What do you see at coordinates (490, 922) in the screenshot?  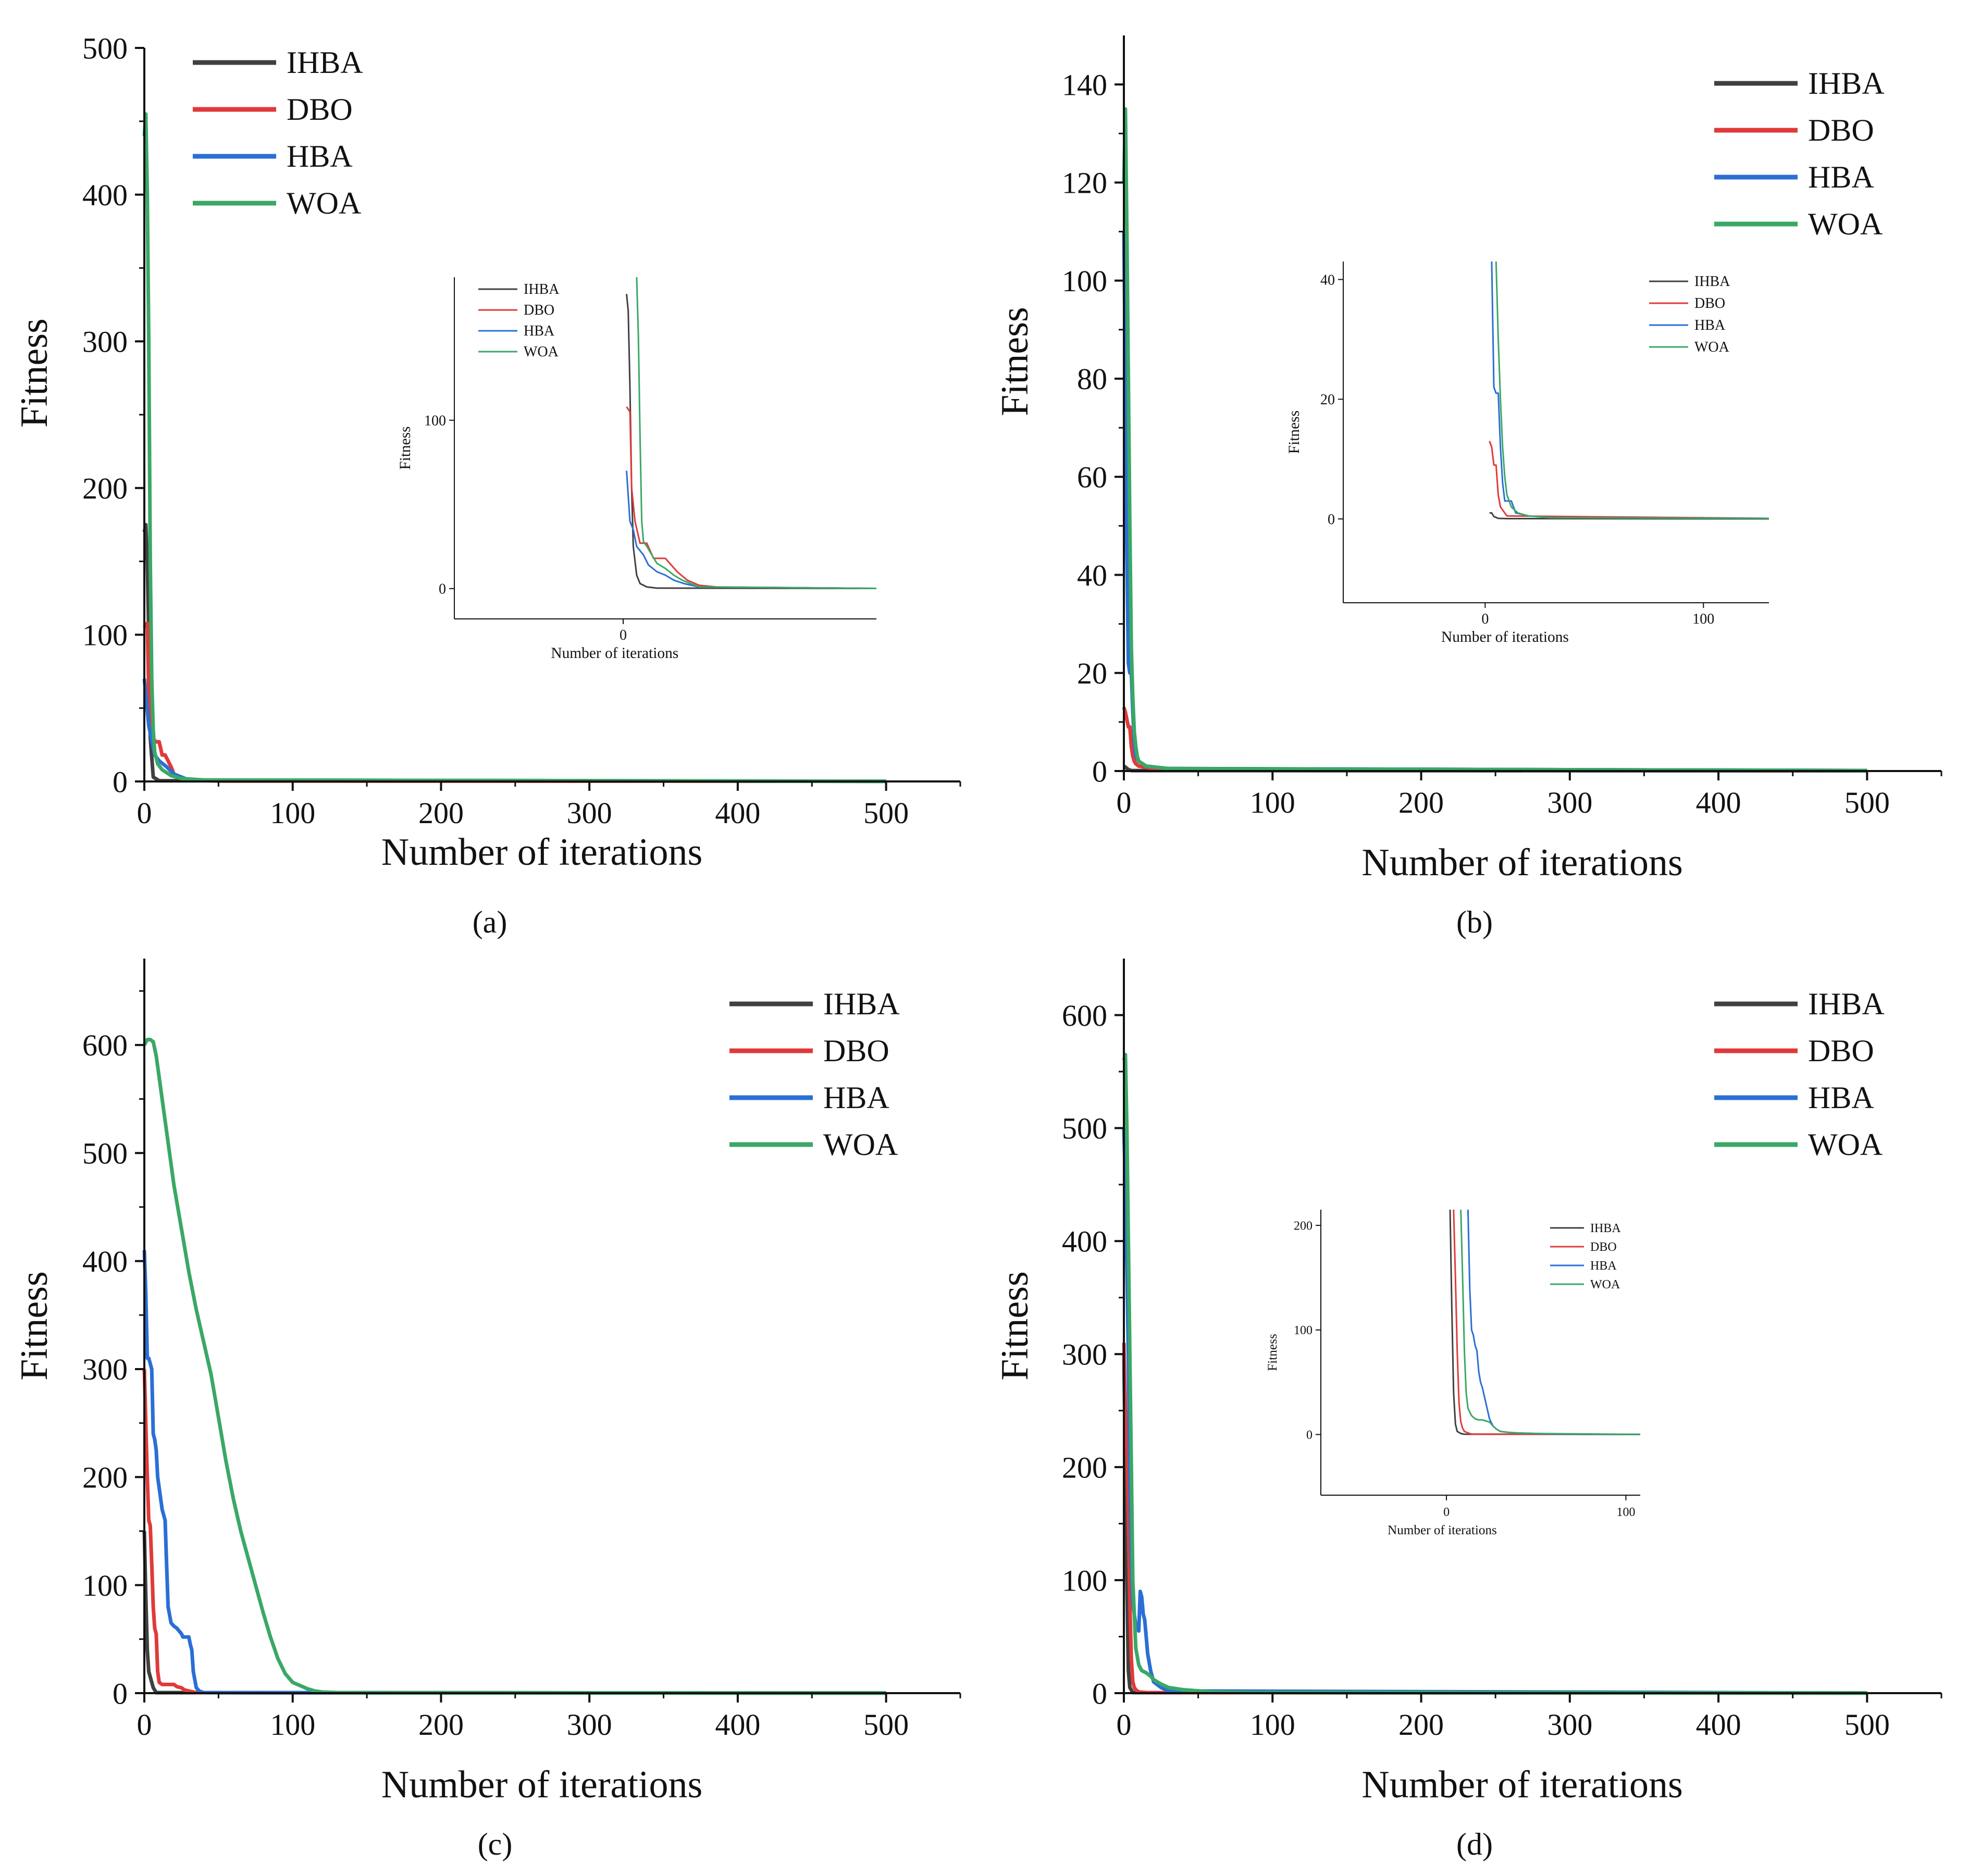 I see `panel-caption: (a)` at bounding box center [490, 922].